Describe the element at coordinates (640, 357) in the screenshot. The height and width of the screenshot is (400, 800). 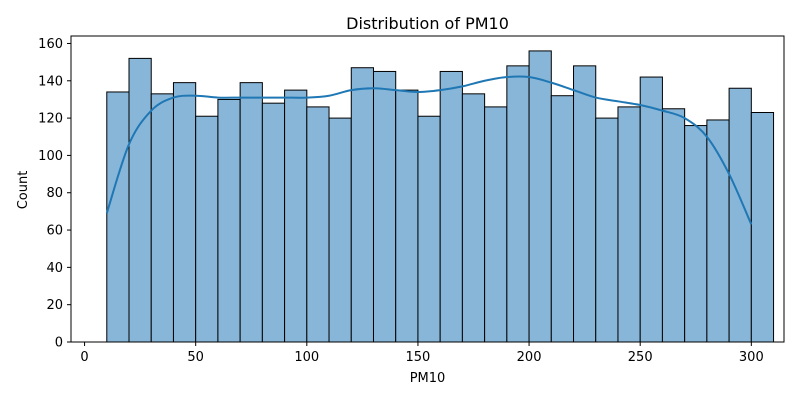
I see `x-tick-label: 250` at that location.